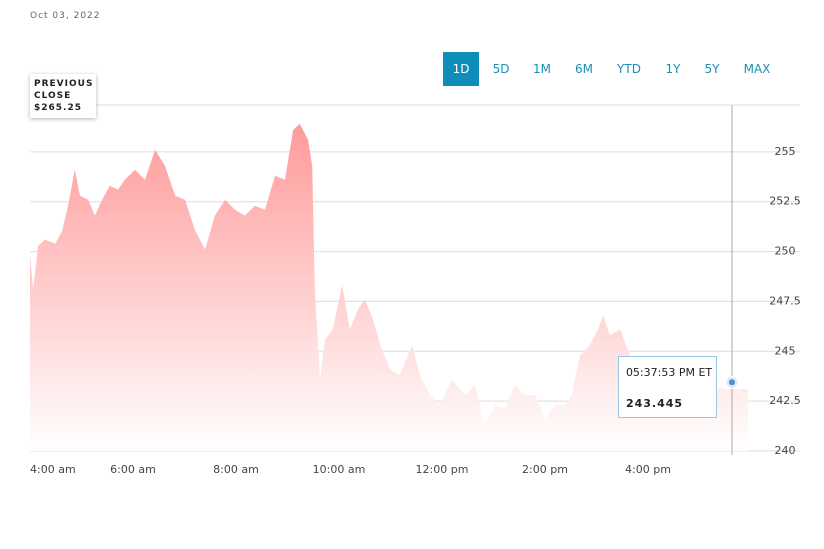  I want to click on tooltip-time: 05:37:53 PM ET, so click(669, 373).